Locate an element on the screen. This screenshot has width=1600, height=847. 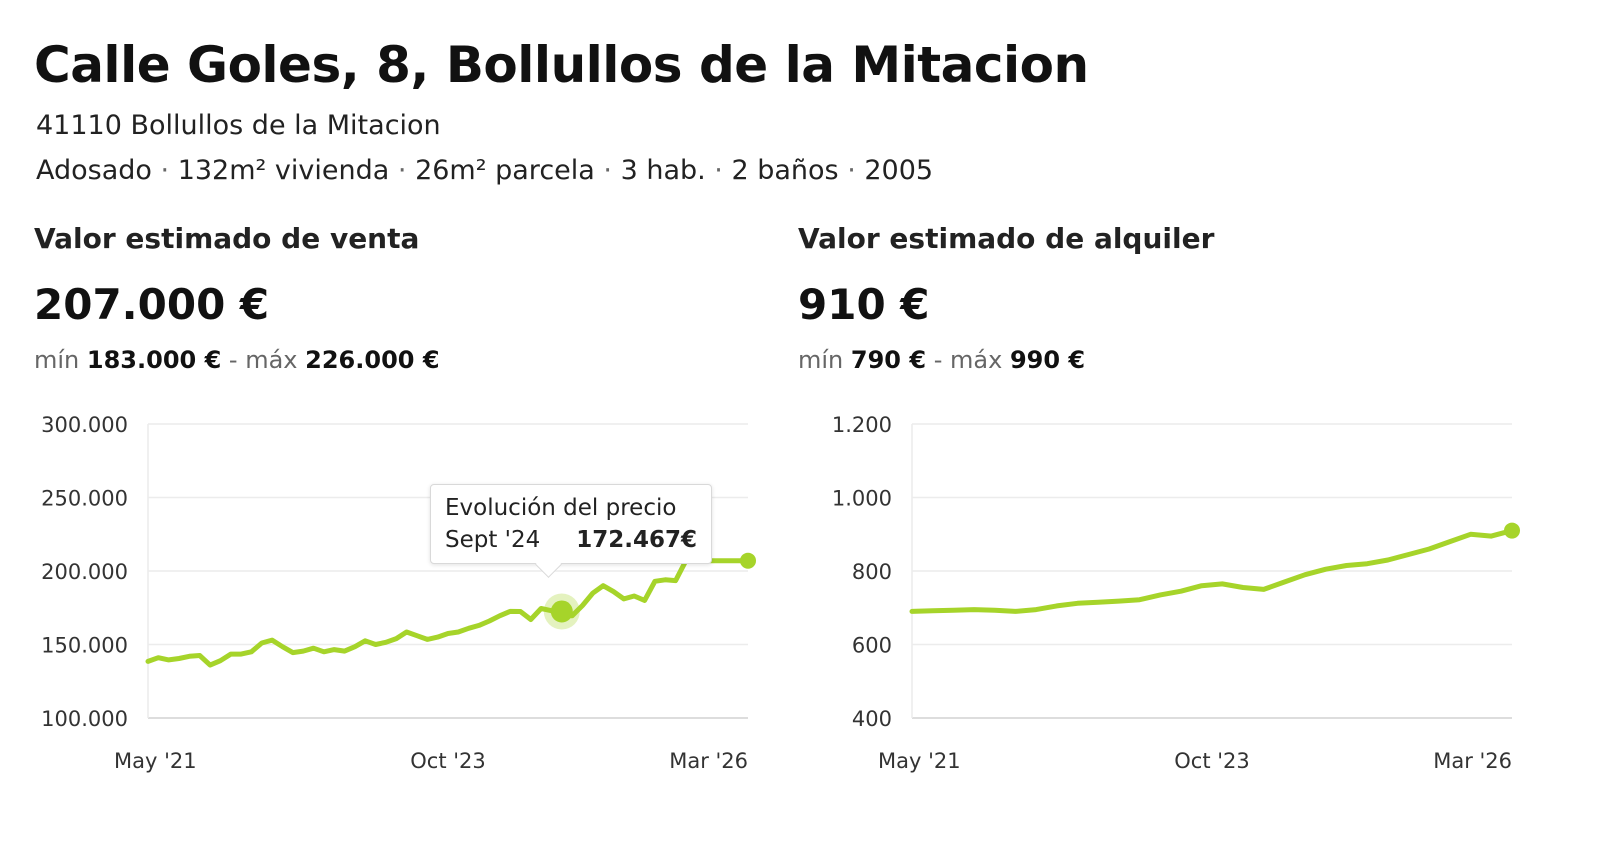
sale-xtick-label: Oct '23 is located at coordinates (447, 761).